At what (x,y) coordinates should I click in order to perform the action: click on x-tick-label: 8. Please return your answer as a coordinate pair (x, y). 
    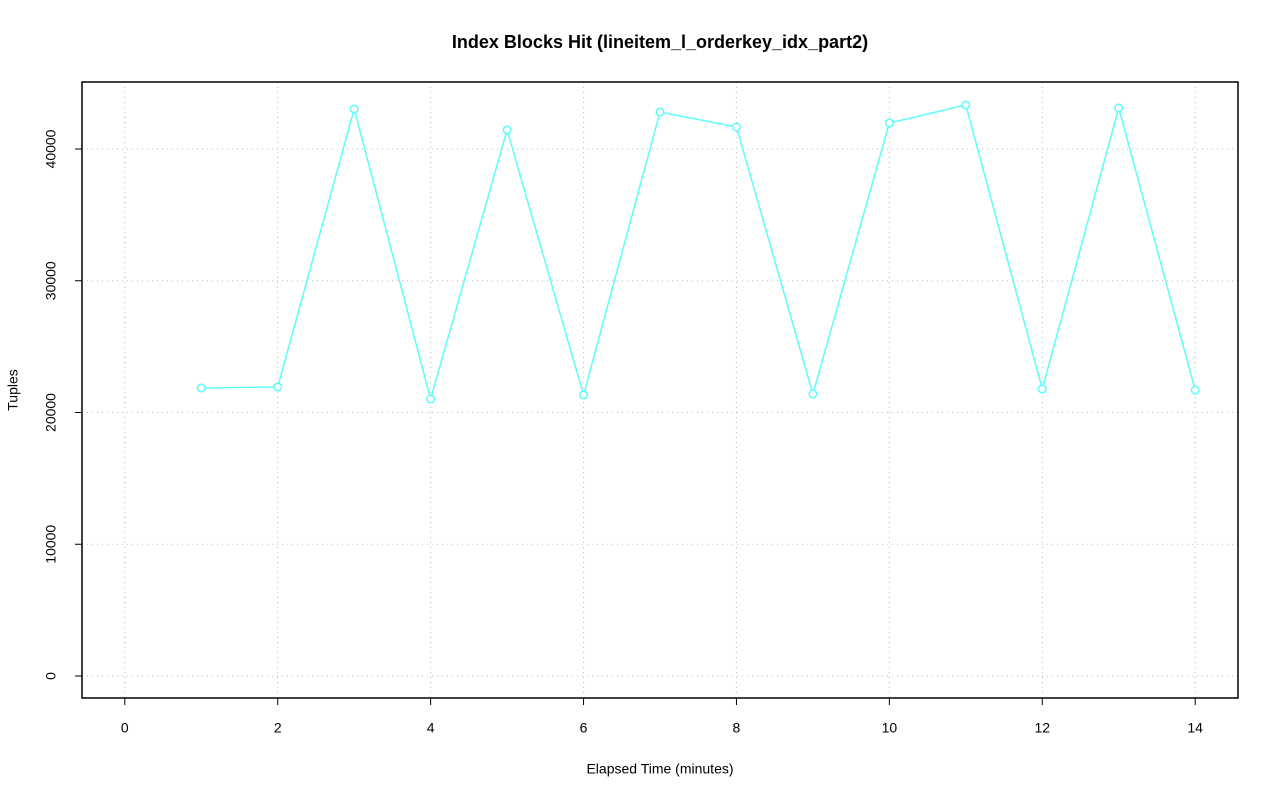
    Looking at the image, I should click on (737, 728).